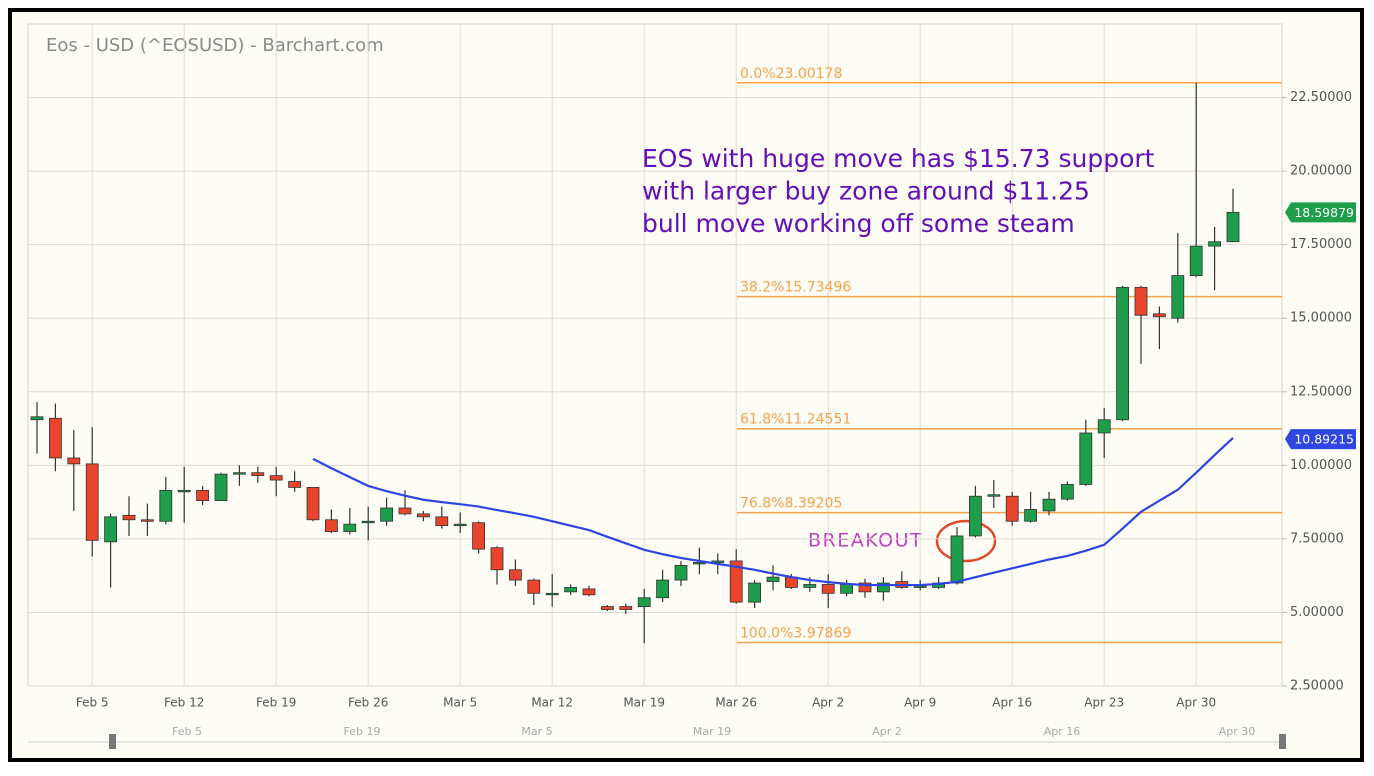 The height and width of the screenshot is (776, 1374). I want to click on ma-tag, so click(1320, 439).